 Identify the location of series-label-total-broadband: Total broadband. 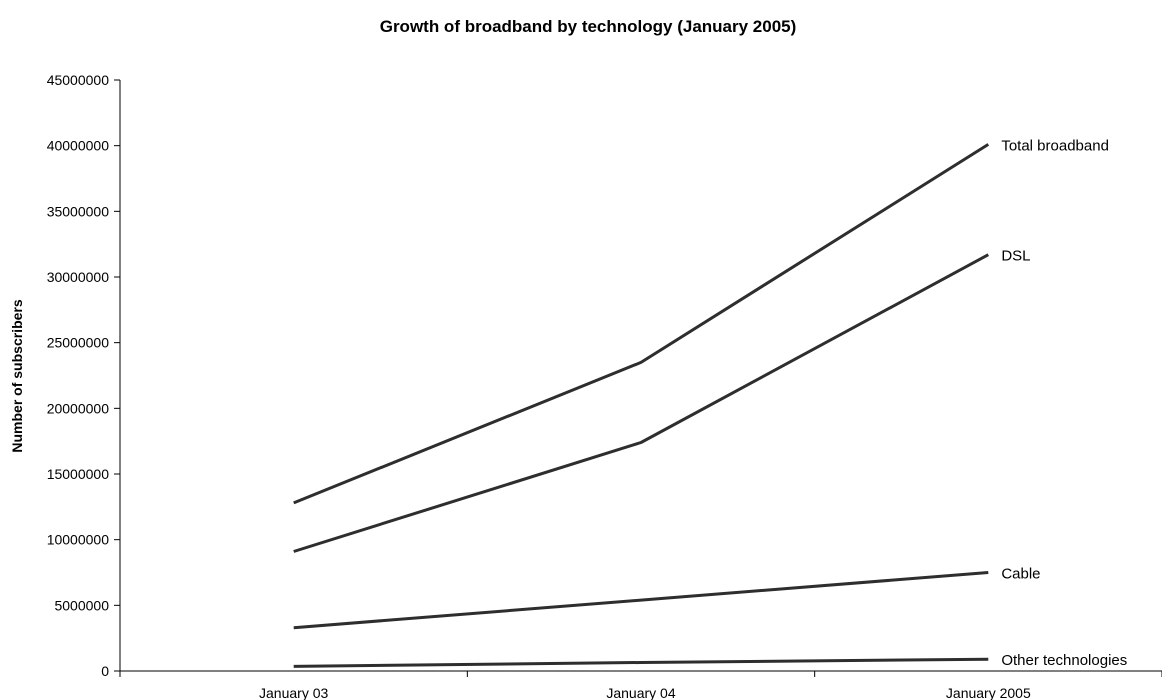
(1055, 145).